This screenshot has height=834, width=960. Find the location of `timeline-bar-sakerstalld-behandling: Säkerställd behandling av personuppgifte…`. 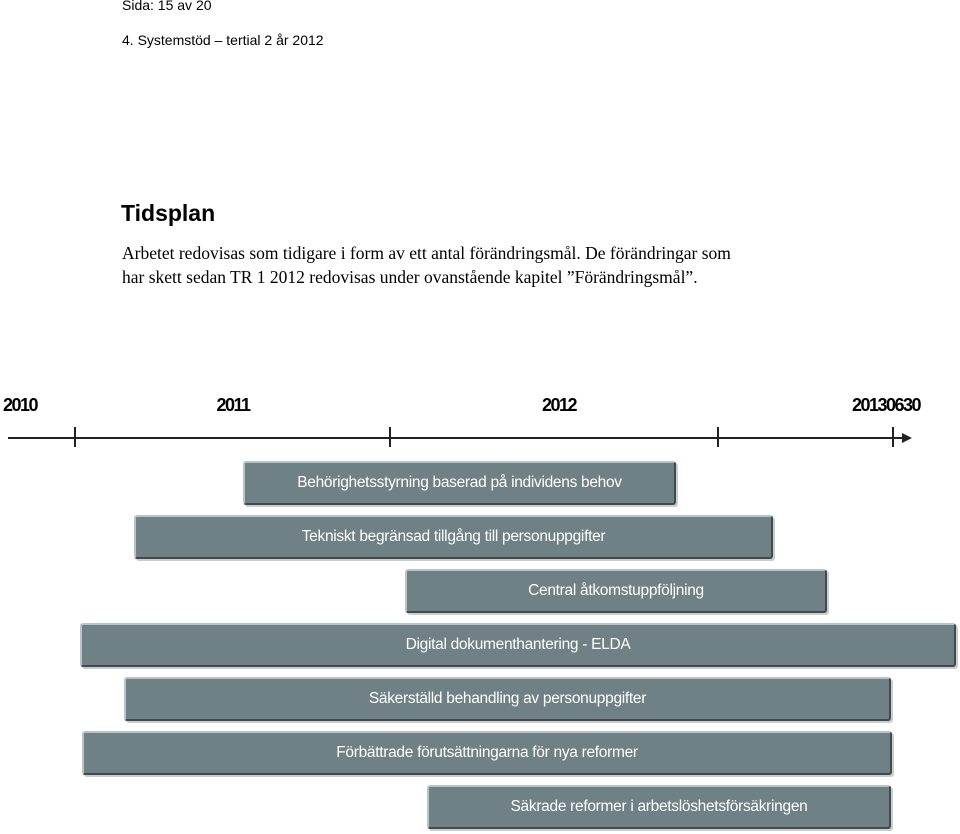

timeline-bar-sakerstalld-behandling: Säkerställd behandling av personuppgifte… is located at coordinates (507, 699).